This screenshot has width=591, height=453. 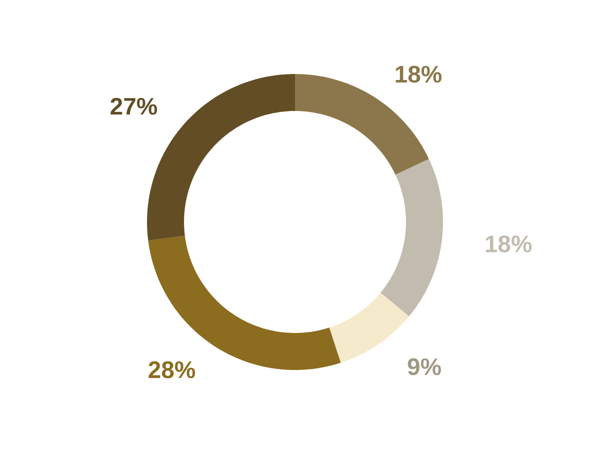 What do you see at coordinates (134, 106) in the screenshot?
I see `data-label: 27%` at bounding box center [134, 106].